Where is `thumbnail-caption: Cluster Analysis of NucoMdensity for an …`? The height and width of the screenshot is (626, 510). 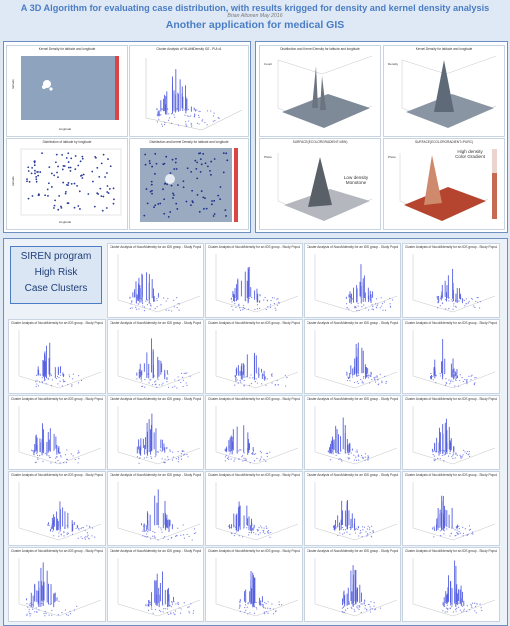 thumbnail-caption: Cluster Analysis of NucoMdensity for an … is located at coordinates (254, 399).